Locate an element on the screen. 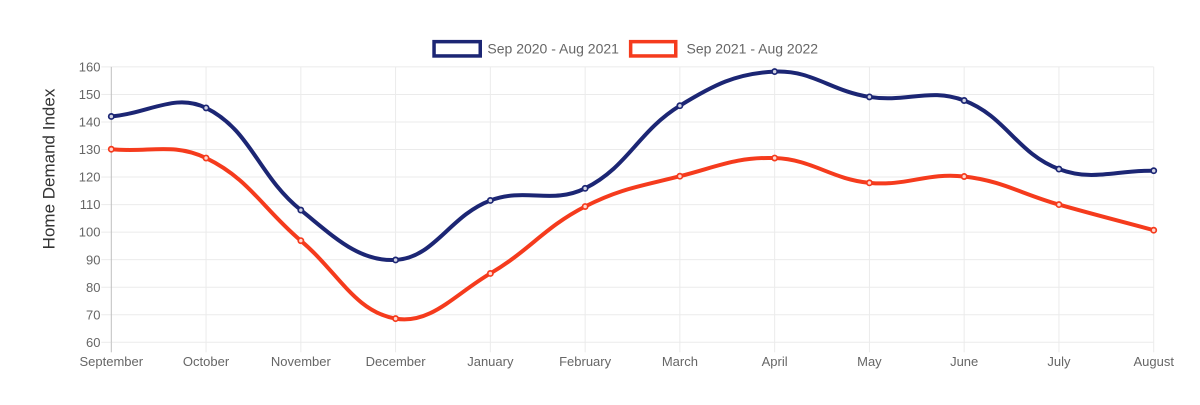 The image size is (1200, 405). svg-text: March is located at coordinates (680, 361).